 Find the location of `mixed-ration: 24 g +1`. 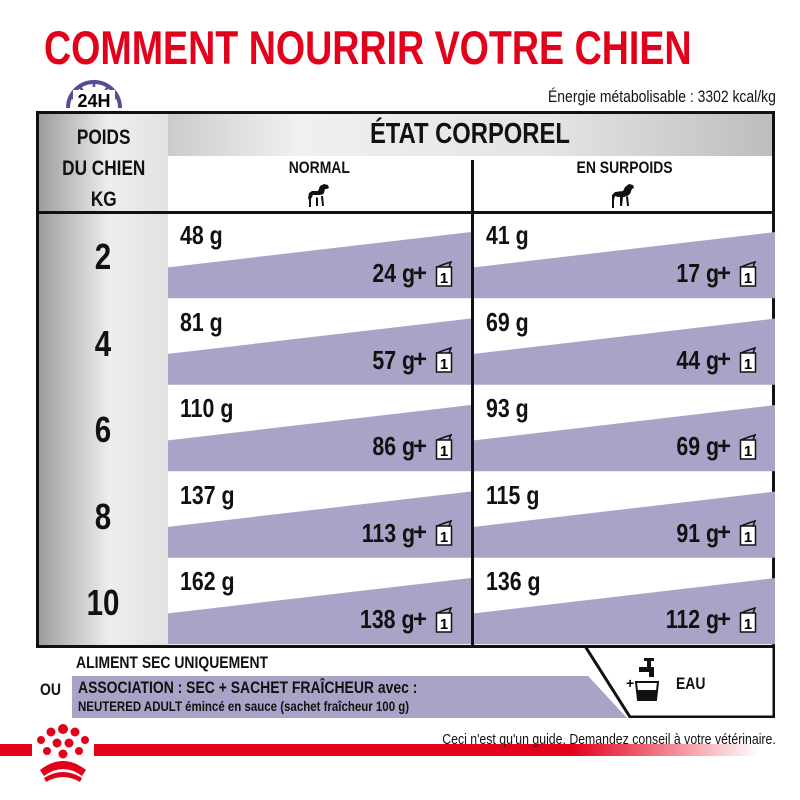

mixed-ration: 24 g +1 is located at coordinates (408, 273).